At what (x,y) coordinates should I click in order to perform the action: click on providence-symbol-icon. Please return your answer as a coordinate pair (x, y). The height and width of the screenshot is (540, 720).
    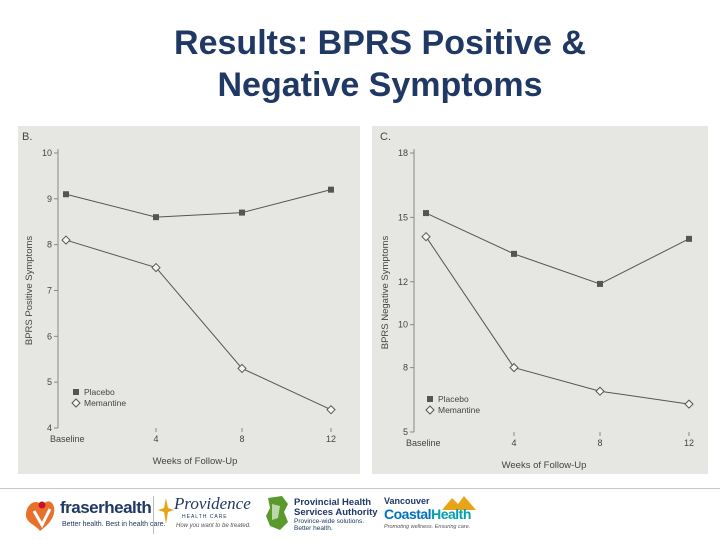
    Looking at the image, I should click on (166, 511).